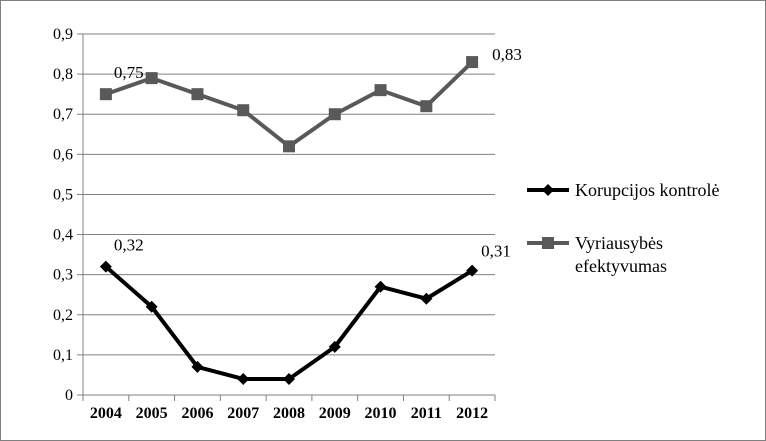 The image size is (766, 441). What do you see at coordinates (129, 245) in the screenshot?
I see `data-label: 0,32` at bounding box center [129, 245].